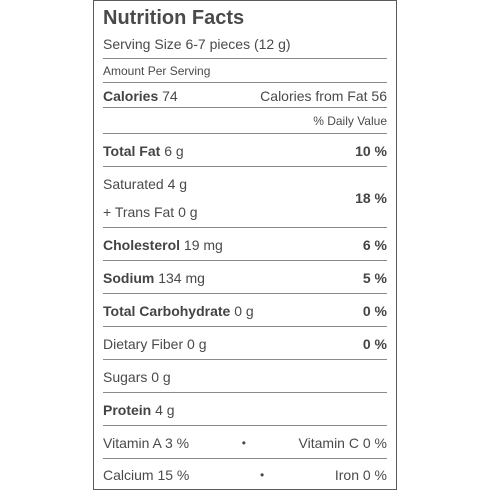 This screenshot has height=491, width=491. What do you see at coordinates (142, 244) in the screenshot?
I see `cholesterol-label: Cholesterol` at bounding box center [142, 244].